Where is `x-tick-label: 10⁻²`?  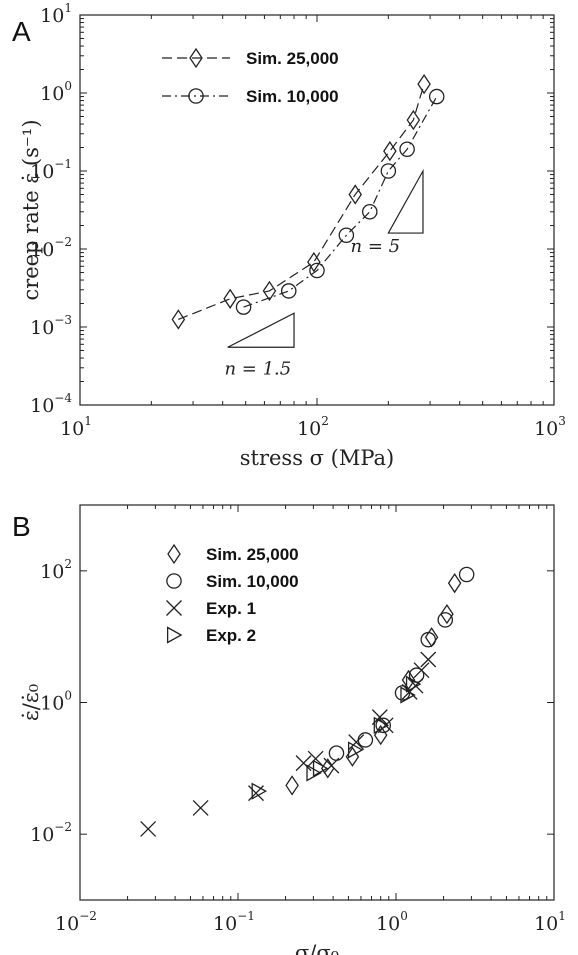 x-tick-label: 10⁻² is located at coordinates (76, 922).